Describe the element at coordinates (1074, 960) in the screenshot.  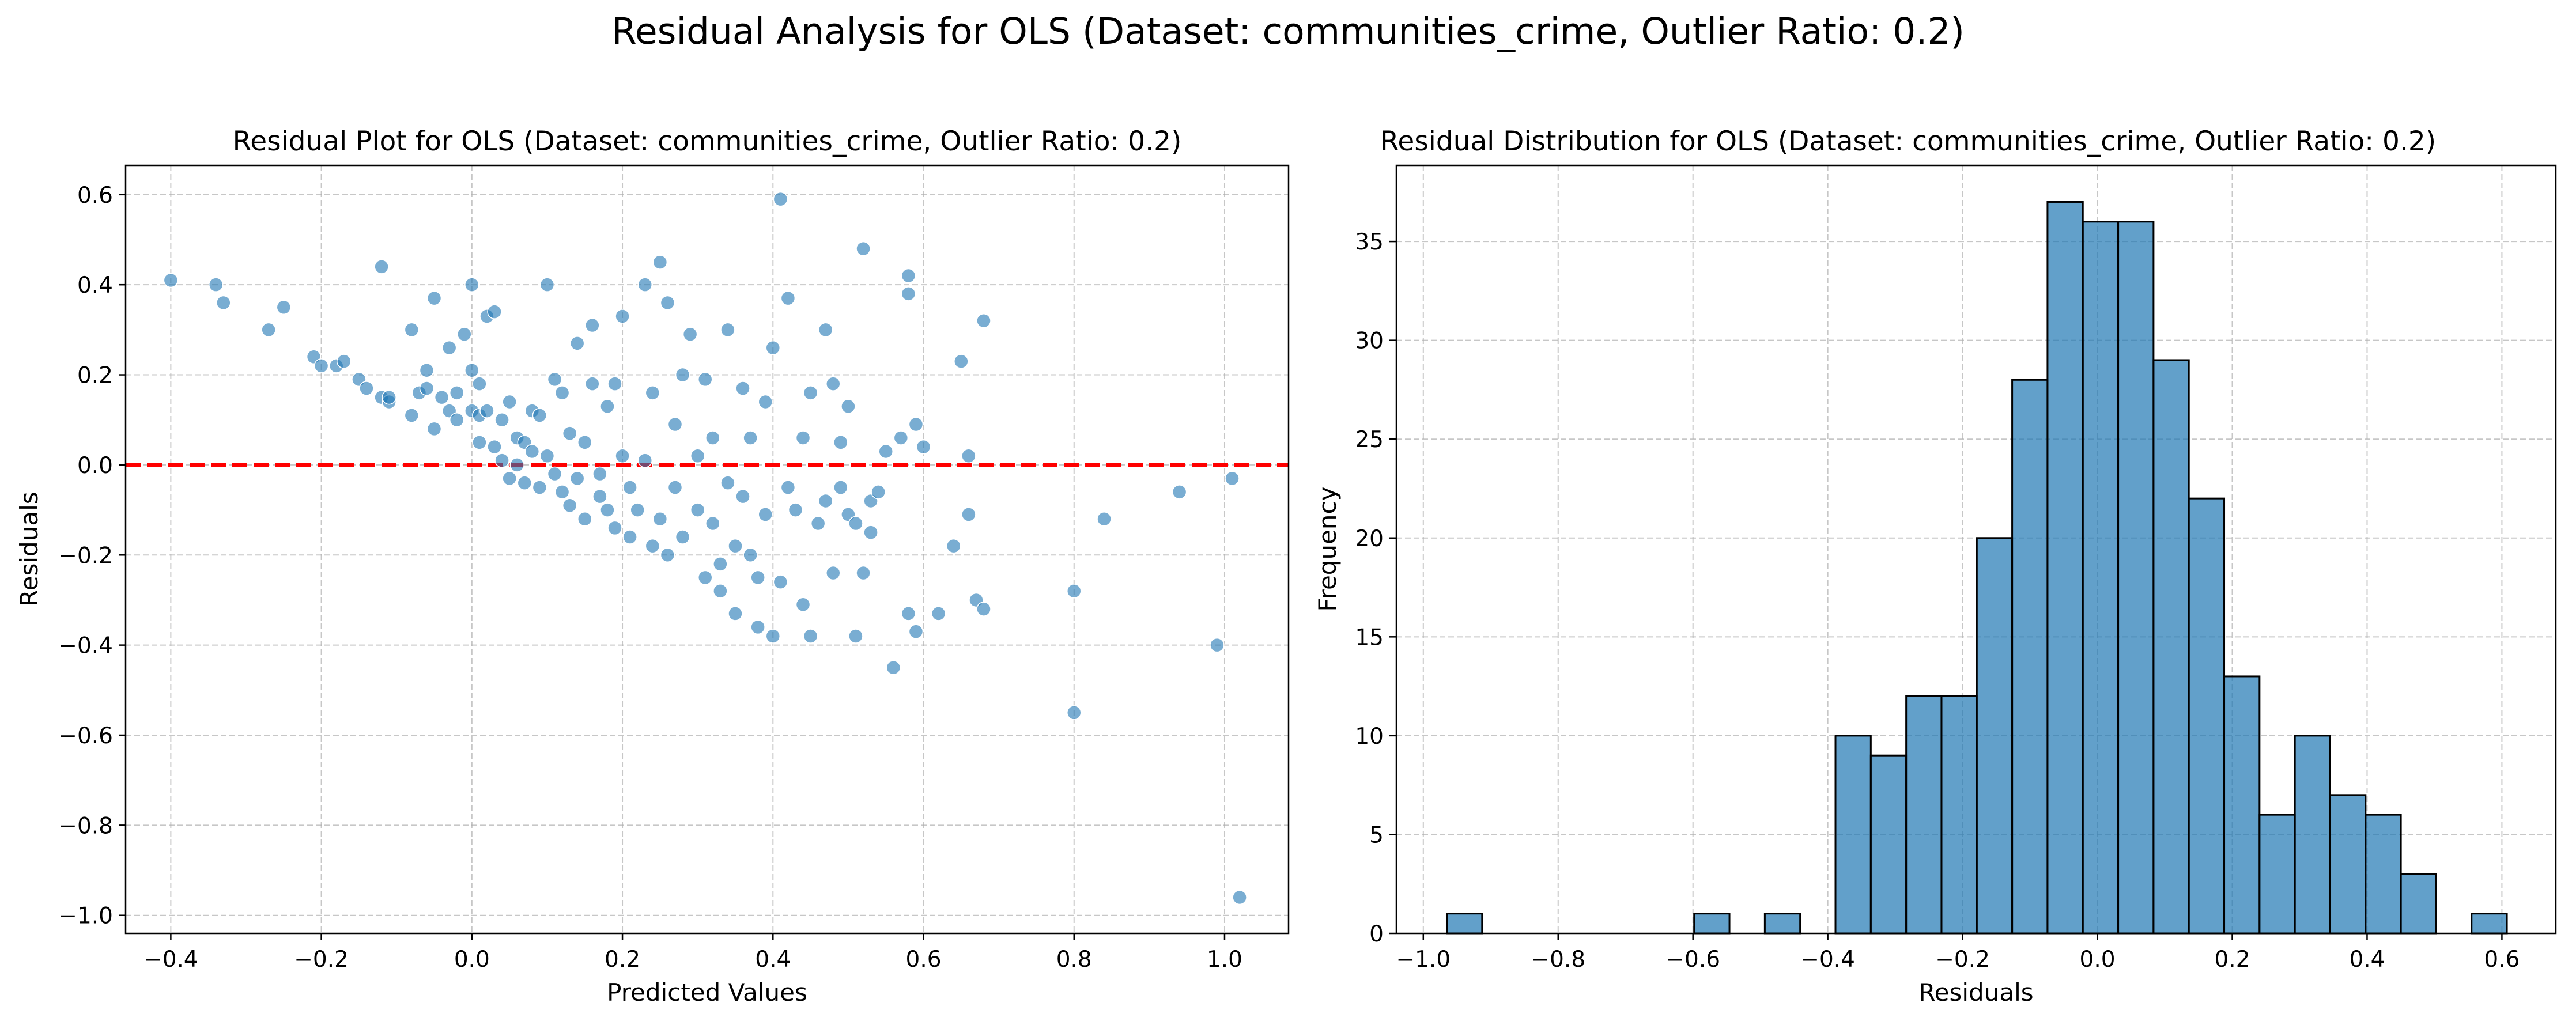
I see `x-tick-label: 0.8` at that location.